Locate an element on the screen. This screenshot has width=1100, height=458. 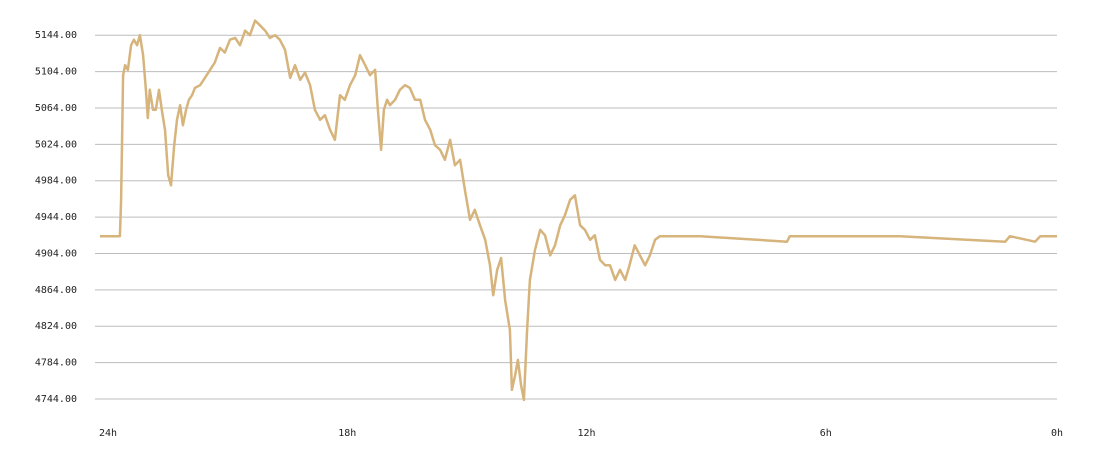
y-tick-label: 4984.00 is located at coordinates (56, 181).